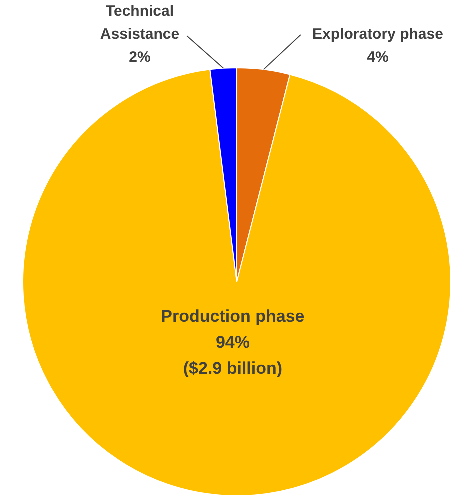 The height and width of the screenshot is (500, 454). What do you see at coordinates (140, 23) in the screenshot?
I see `slice-label: Technical Assistance` at bounding box center [140, 23].